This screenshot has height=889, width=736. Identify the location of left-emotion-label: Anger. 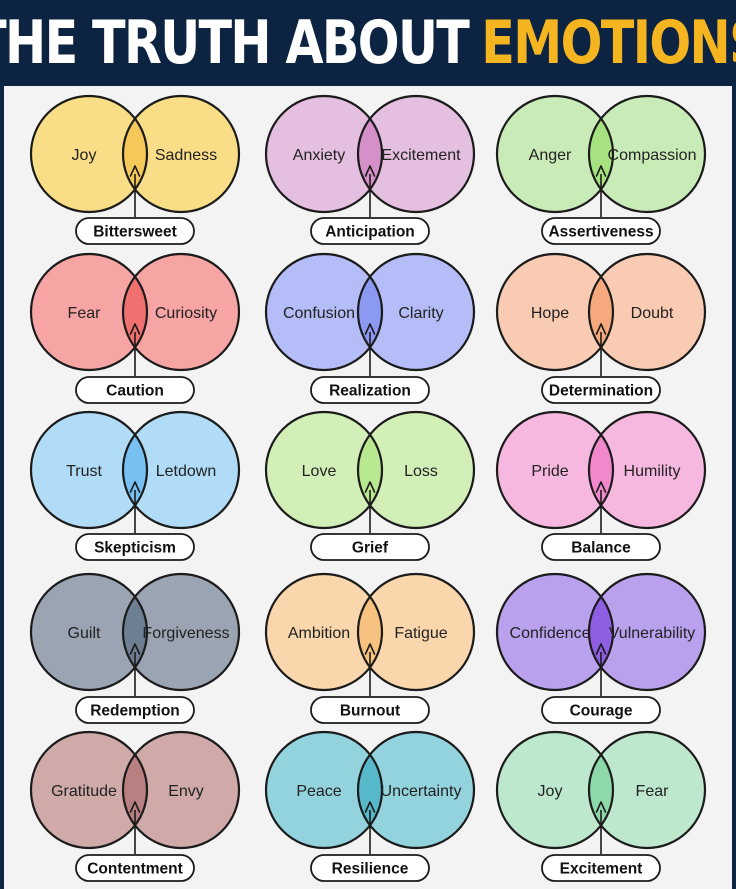
(550, 155).